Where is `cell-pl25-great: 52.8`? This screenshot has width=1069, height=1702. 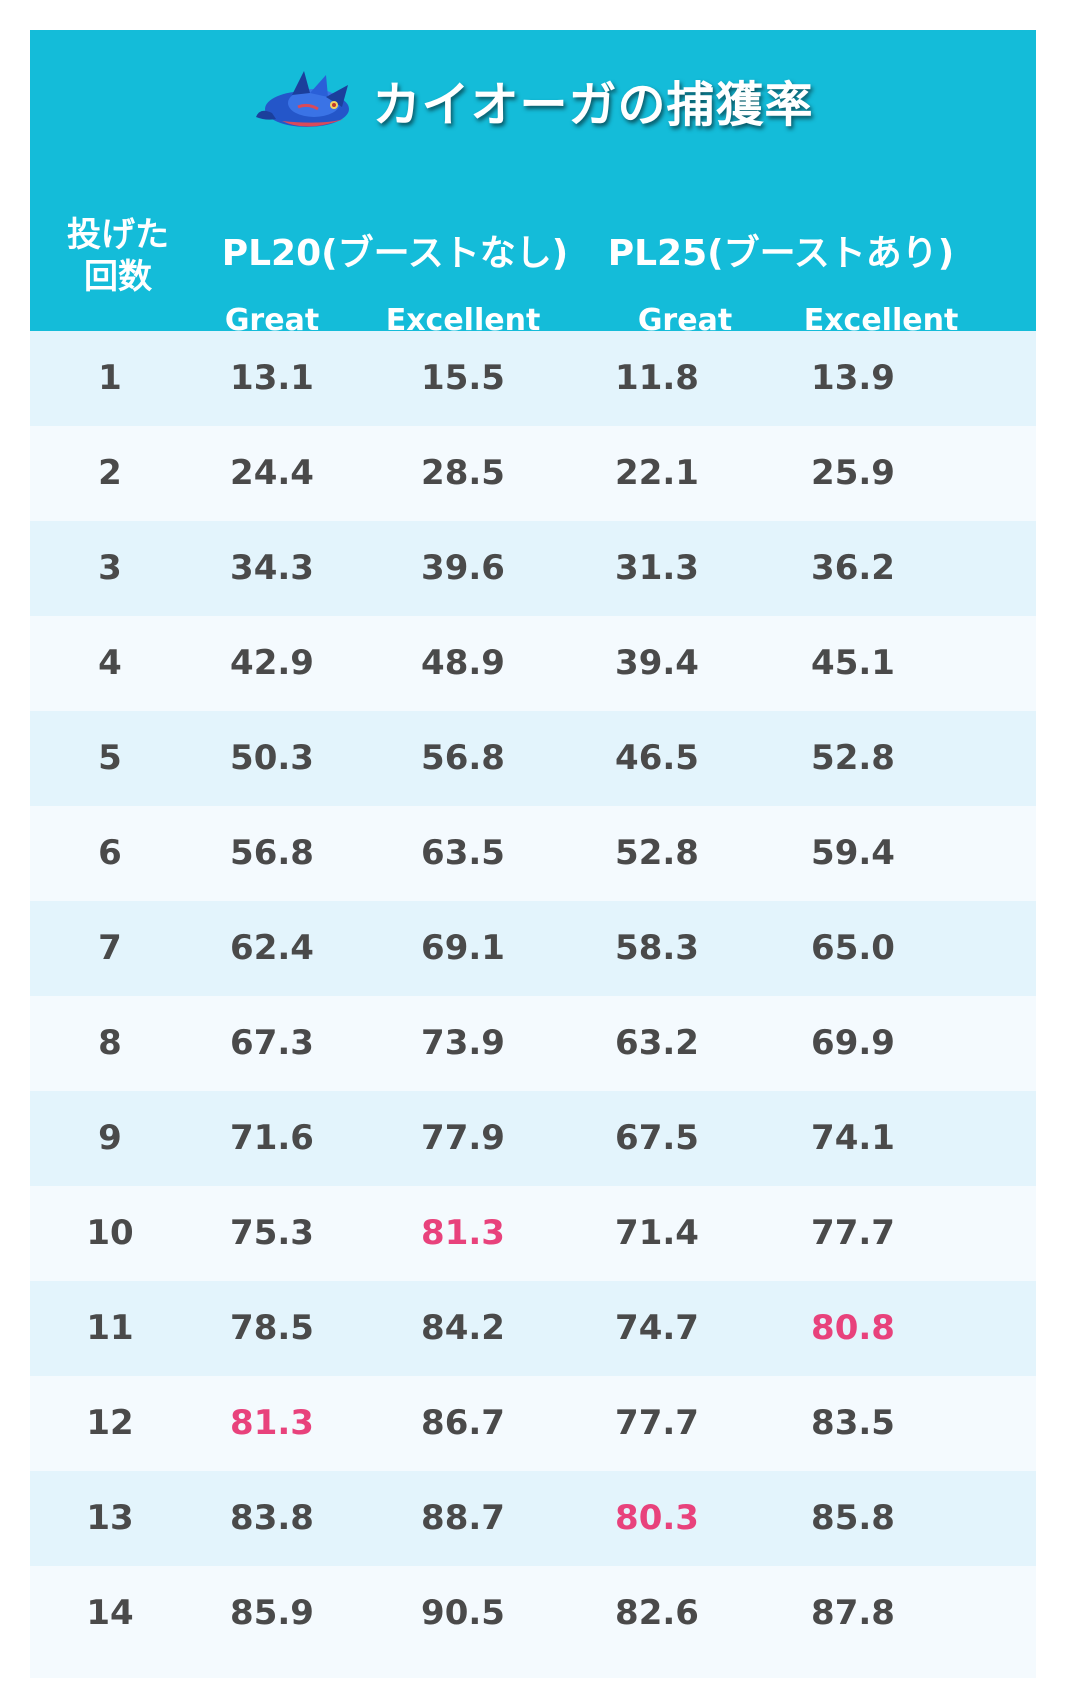 cell-pl25-great: 52.8 is located at coordinates (657, 853).